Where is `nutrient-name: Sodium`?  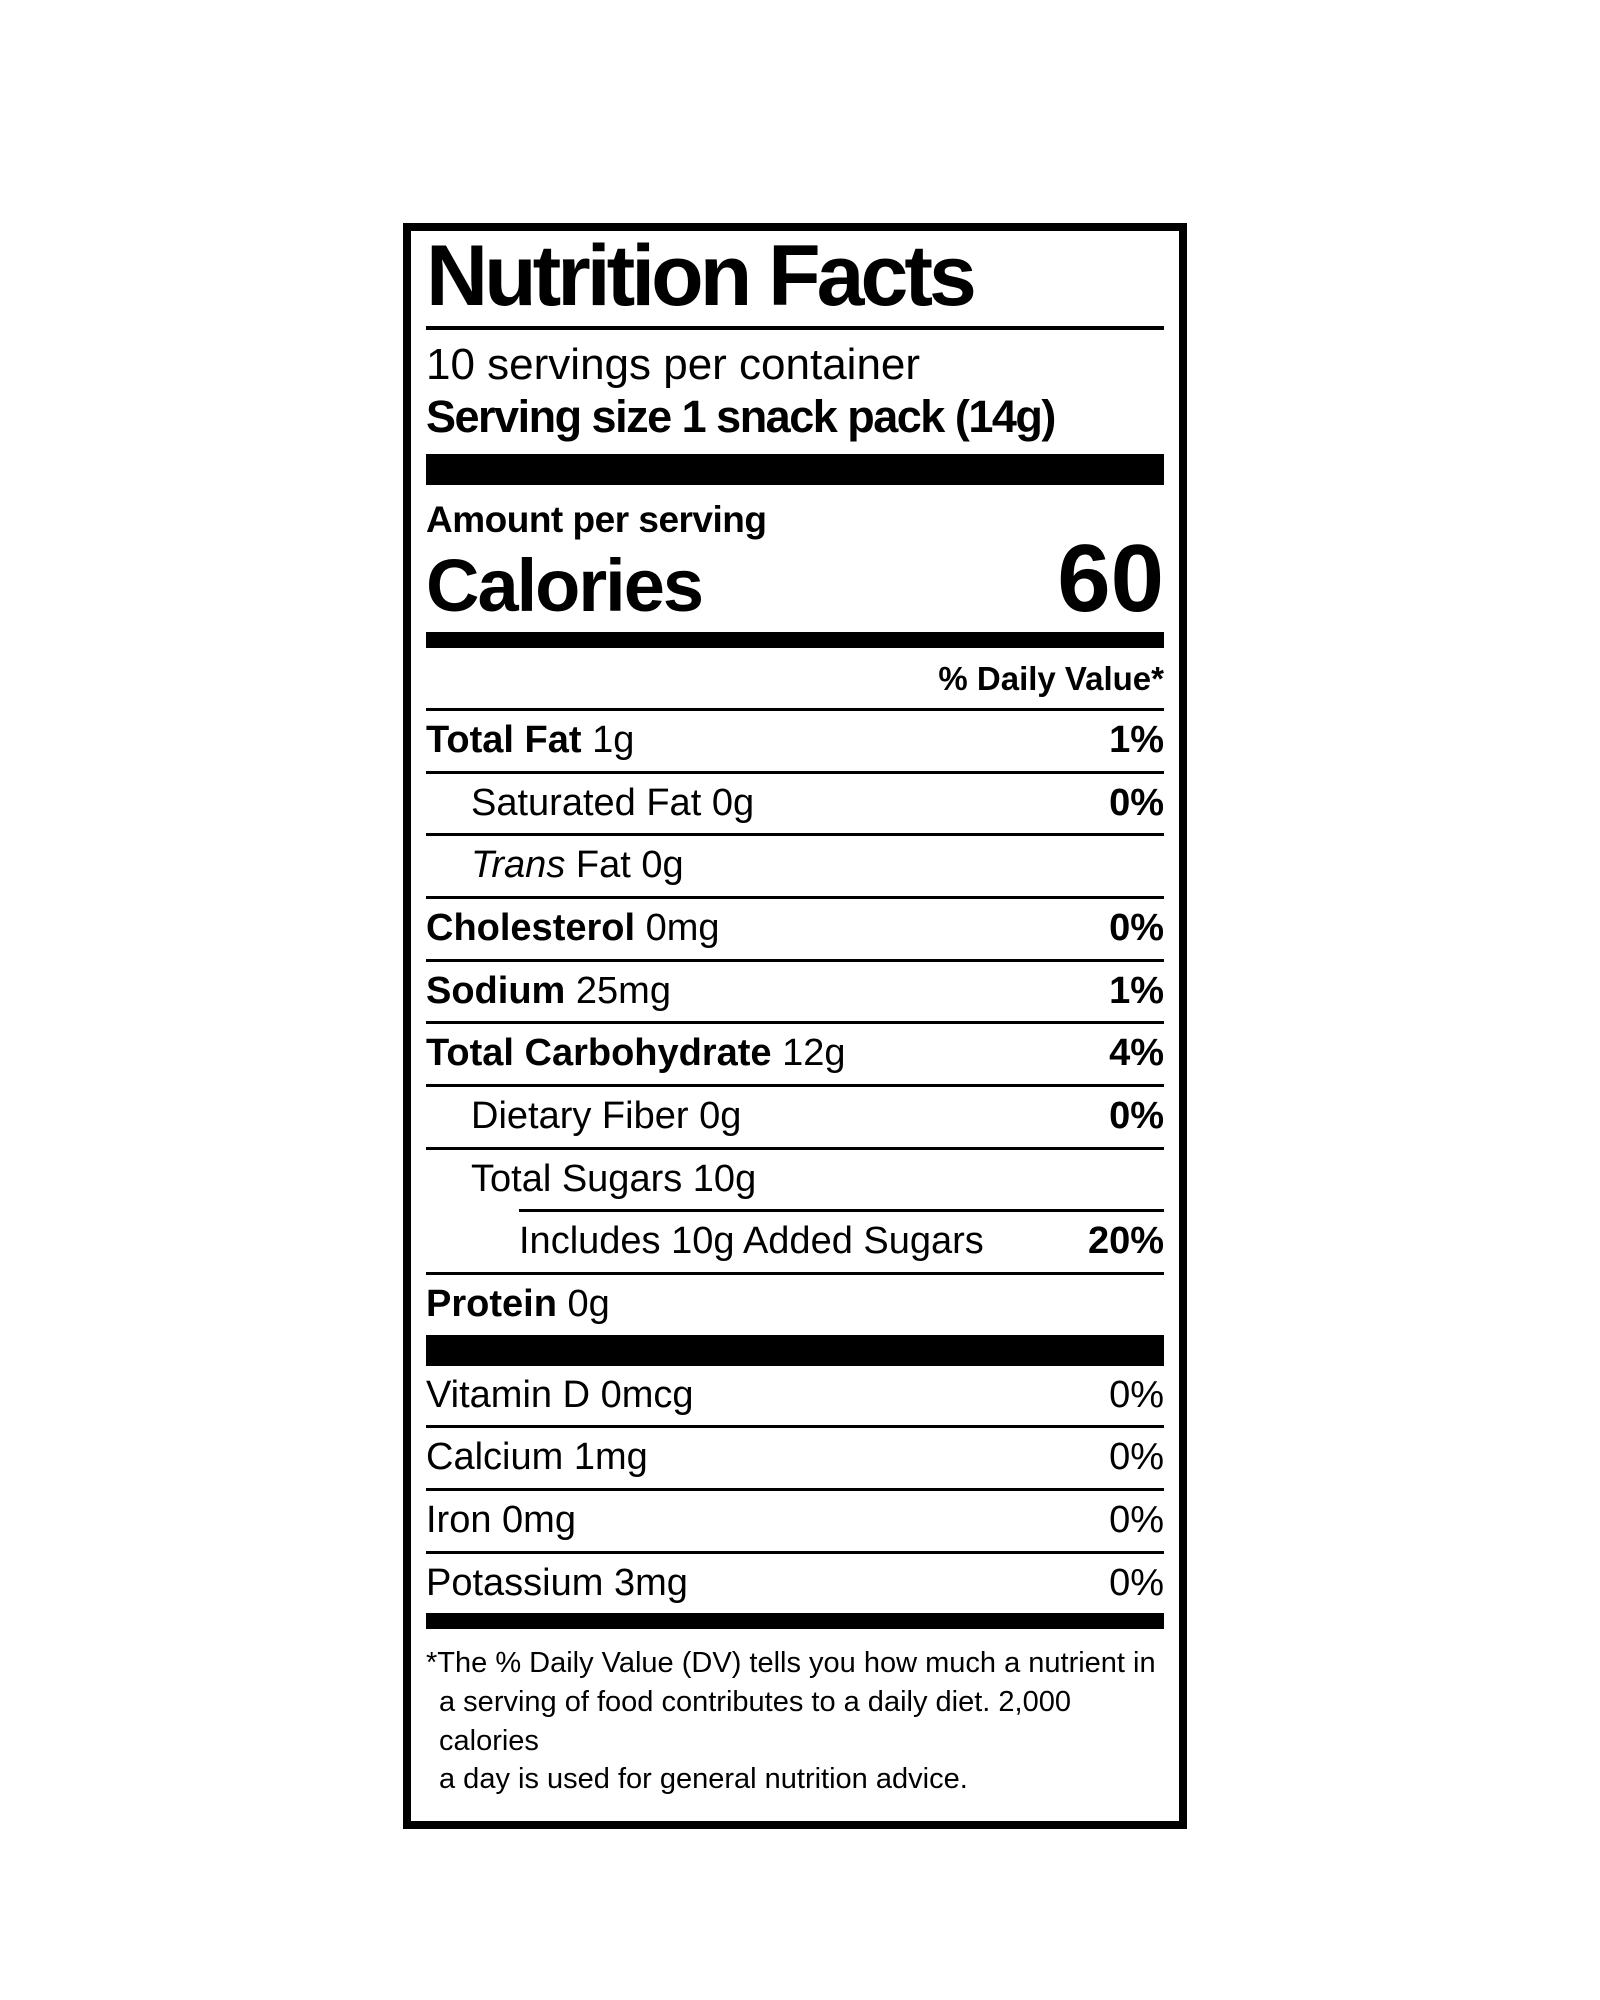
nutrient-name: Sodium is located at coordinates (496, 990).